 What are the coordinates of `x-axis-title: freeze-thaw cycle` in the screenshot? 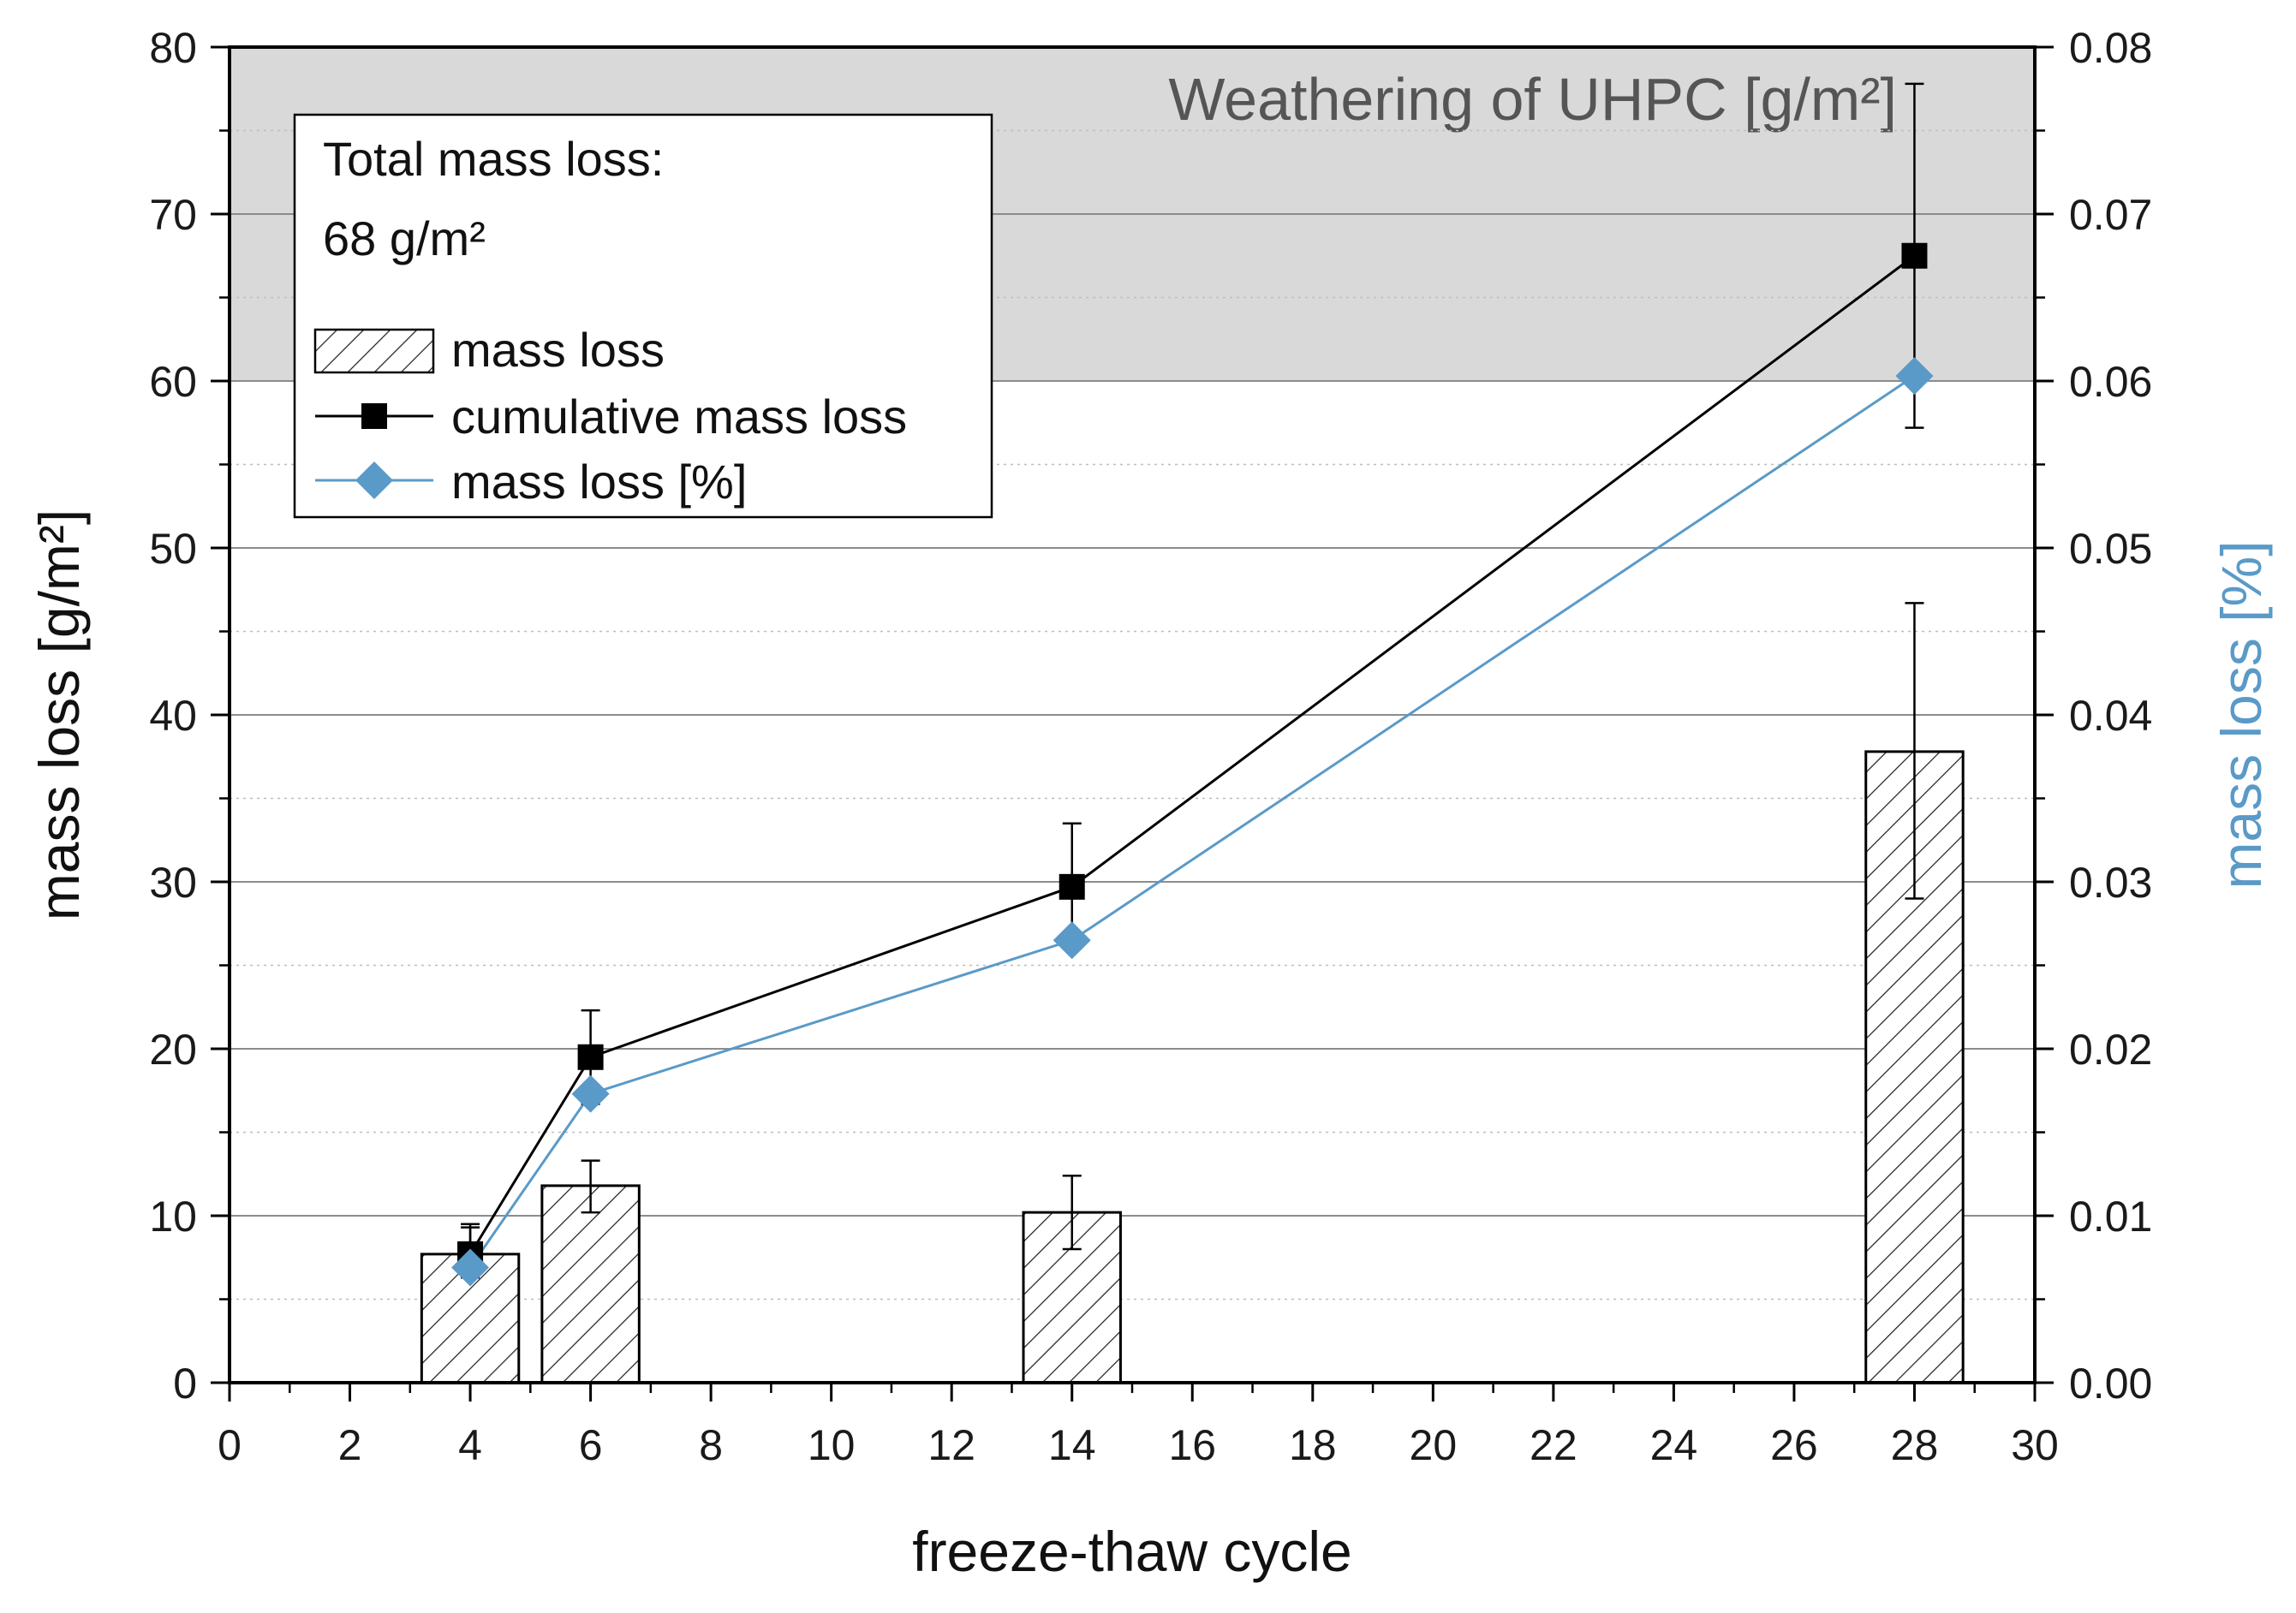 It's located at (1132, 1551).